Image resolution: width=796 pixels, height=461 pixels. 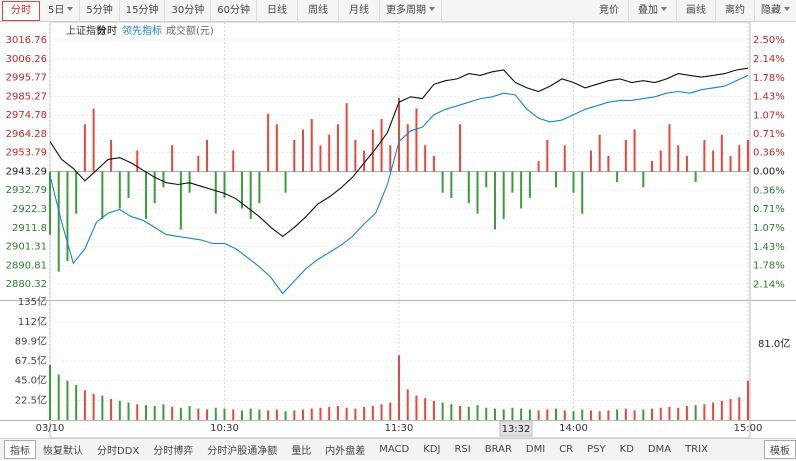 I want to click on indicator-tab: PSY, so click(x=596, y=449).